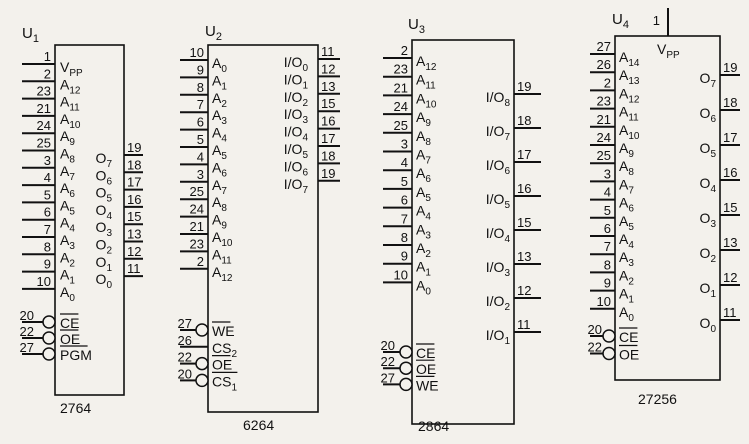 This screenshot has height=444, width=749. What do you see at coordinates (730, 137) in the screenshot?
I see `chip-27256-right-pin-number: 17` at bounding box center [730, 137].